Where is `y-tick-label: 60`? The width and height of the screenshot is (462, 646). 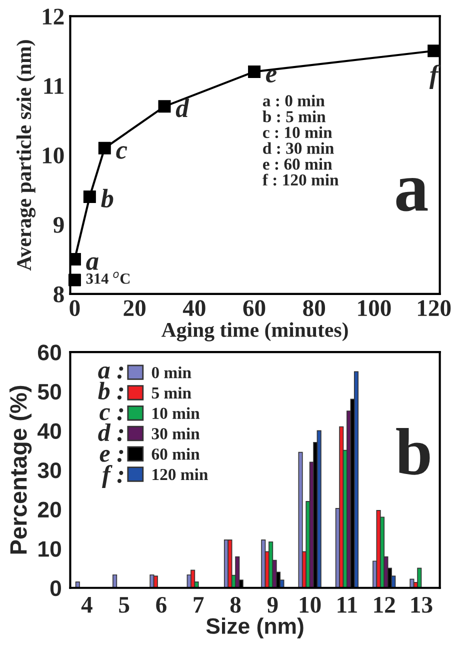
y-tick-label: 60 is located at coordinates (49, 352).